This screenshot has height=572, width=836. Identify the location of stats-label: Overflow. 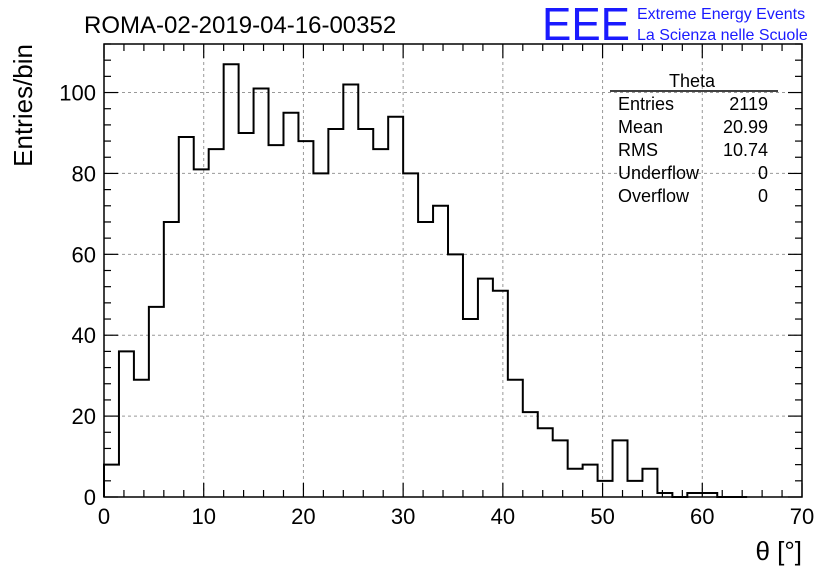
(654, 196).